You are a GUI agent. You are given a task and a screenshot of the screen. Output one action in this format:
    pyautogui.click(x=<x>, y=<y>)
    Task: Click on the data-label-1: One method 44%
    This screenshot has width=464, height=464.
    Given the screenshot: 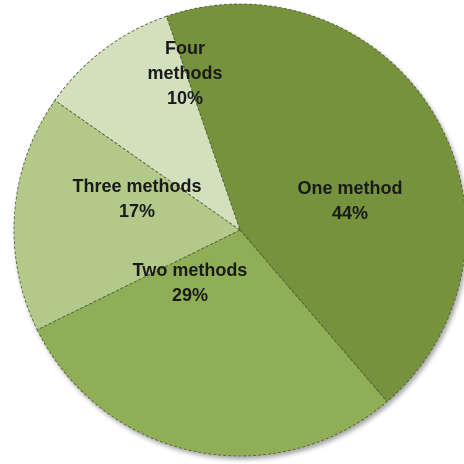 What is the action you would take?
    pyautogui.click(x=349, y=200)
    